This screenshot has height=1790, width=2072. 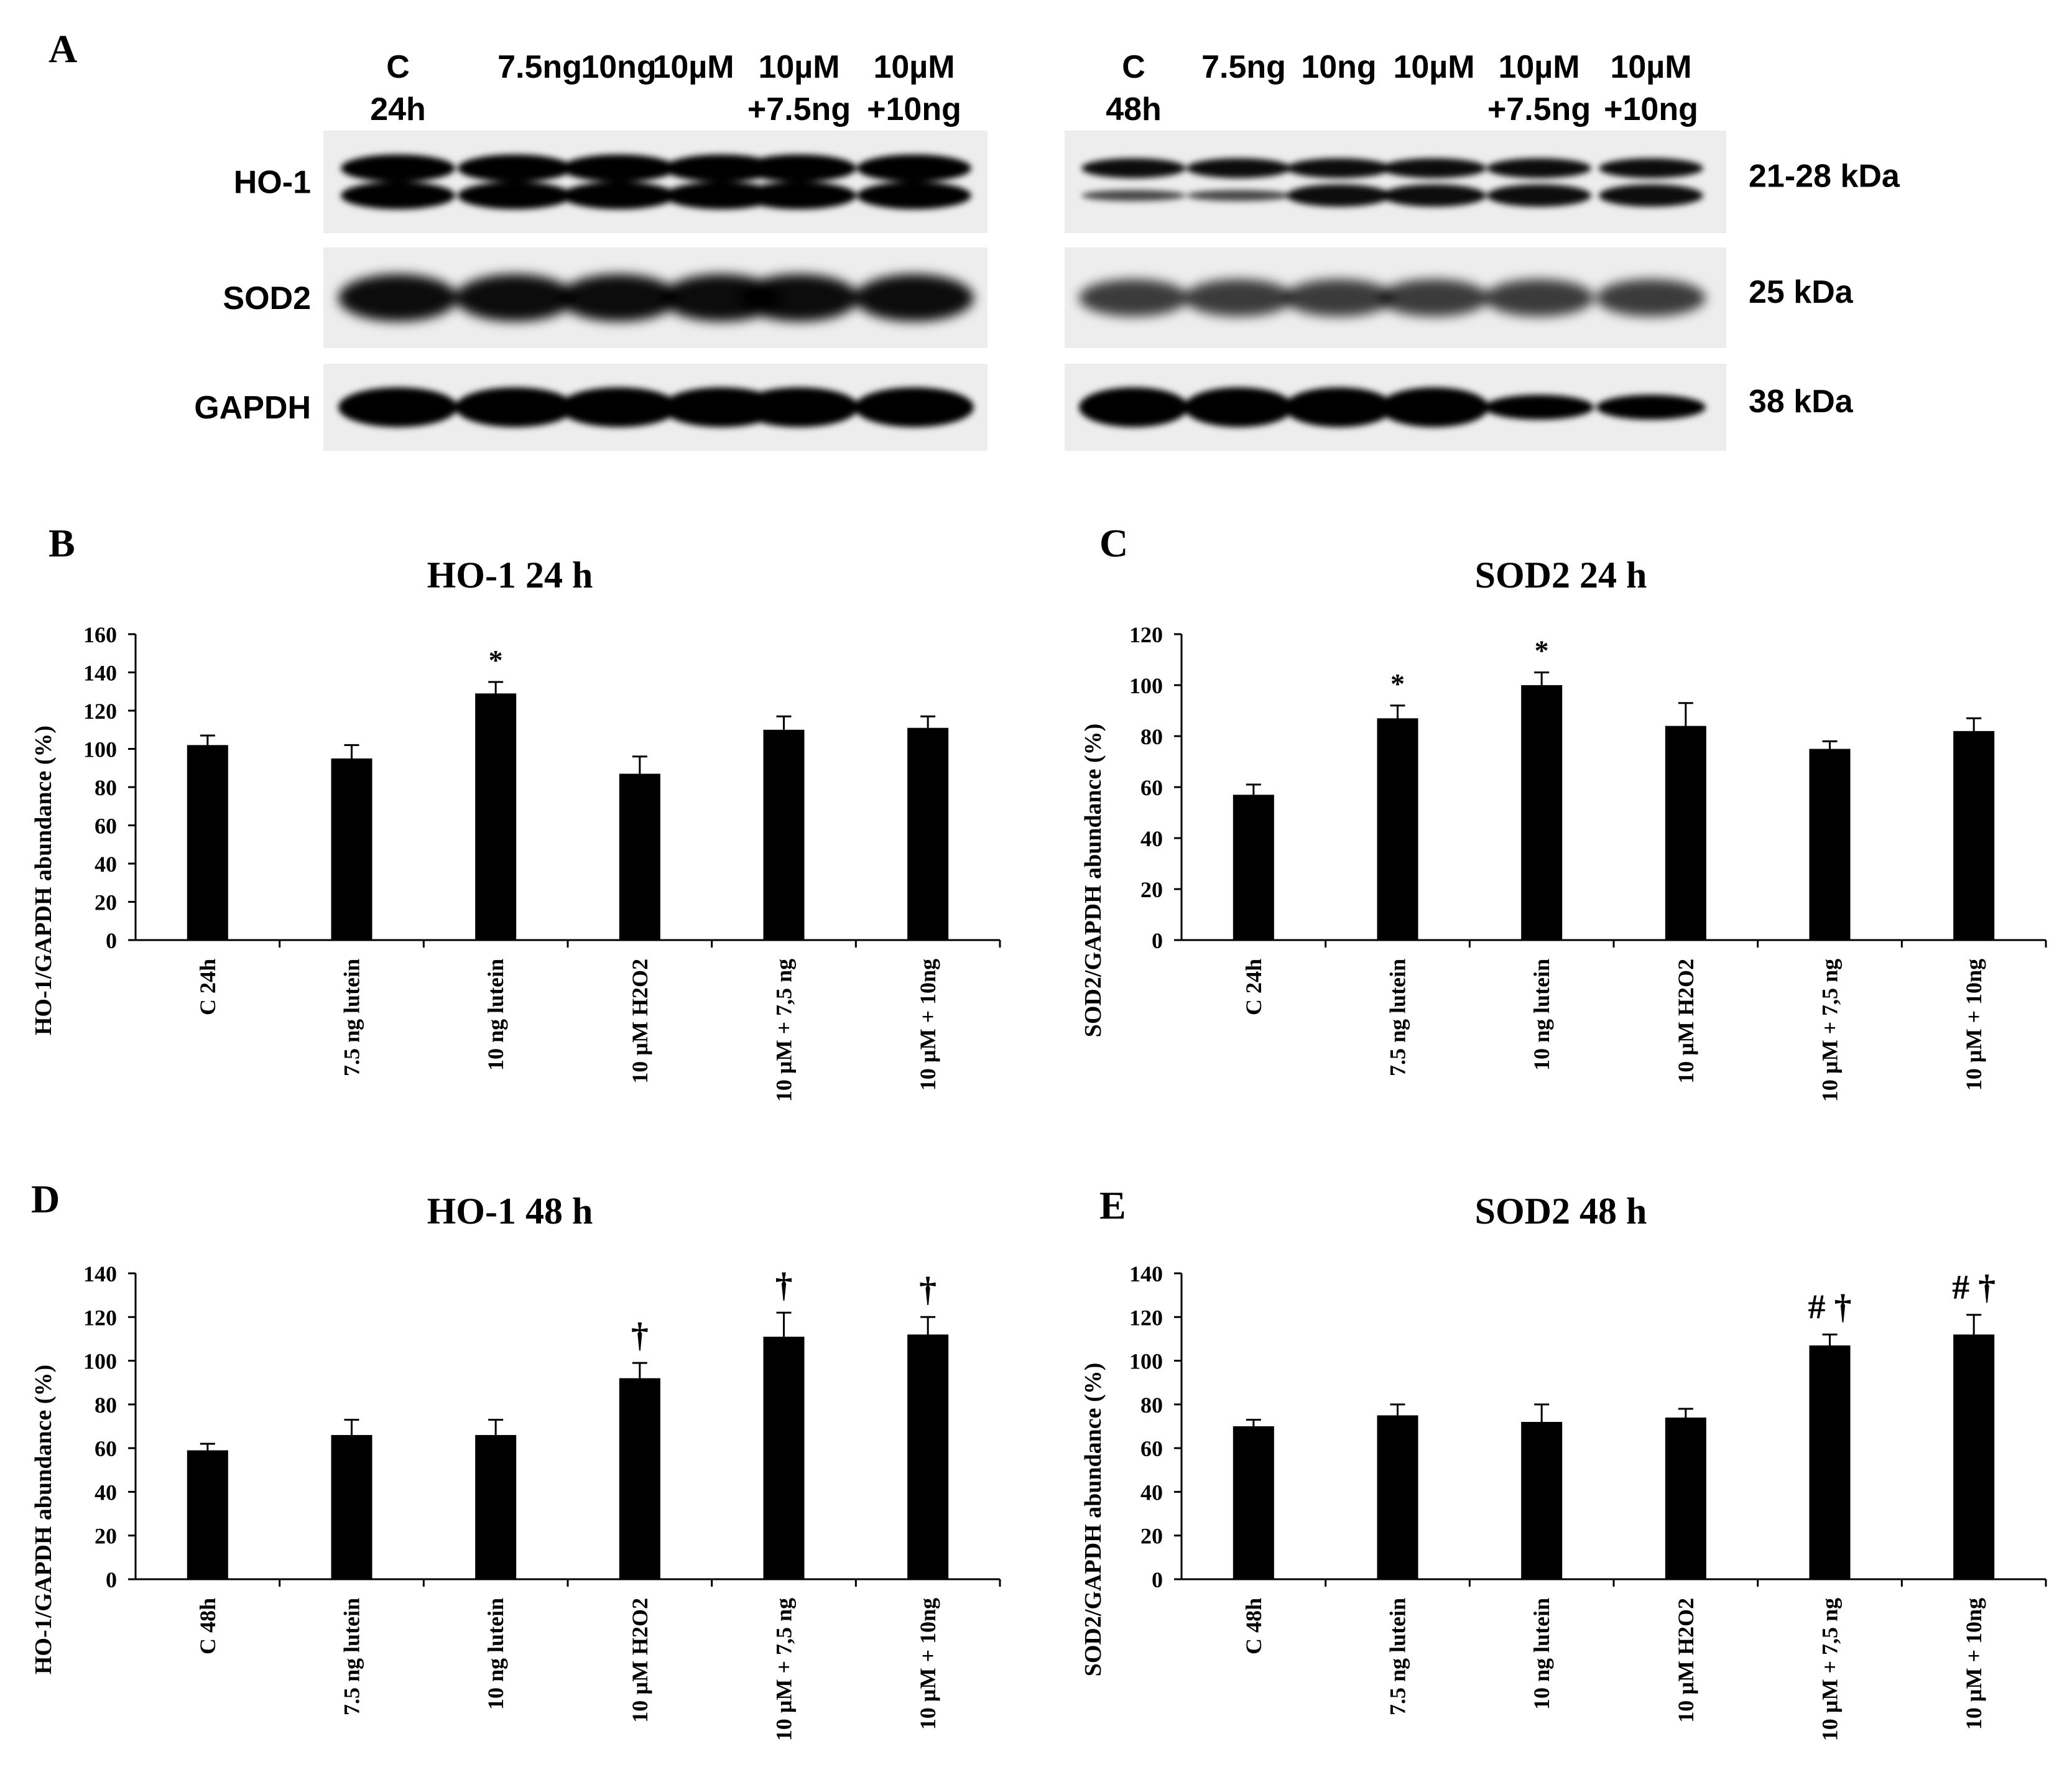 What do you see at coordinates (1134, 88) in the screenshot?
I see `lane-label: C 48h` at bounding box center [1134, 88].